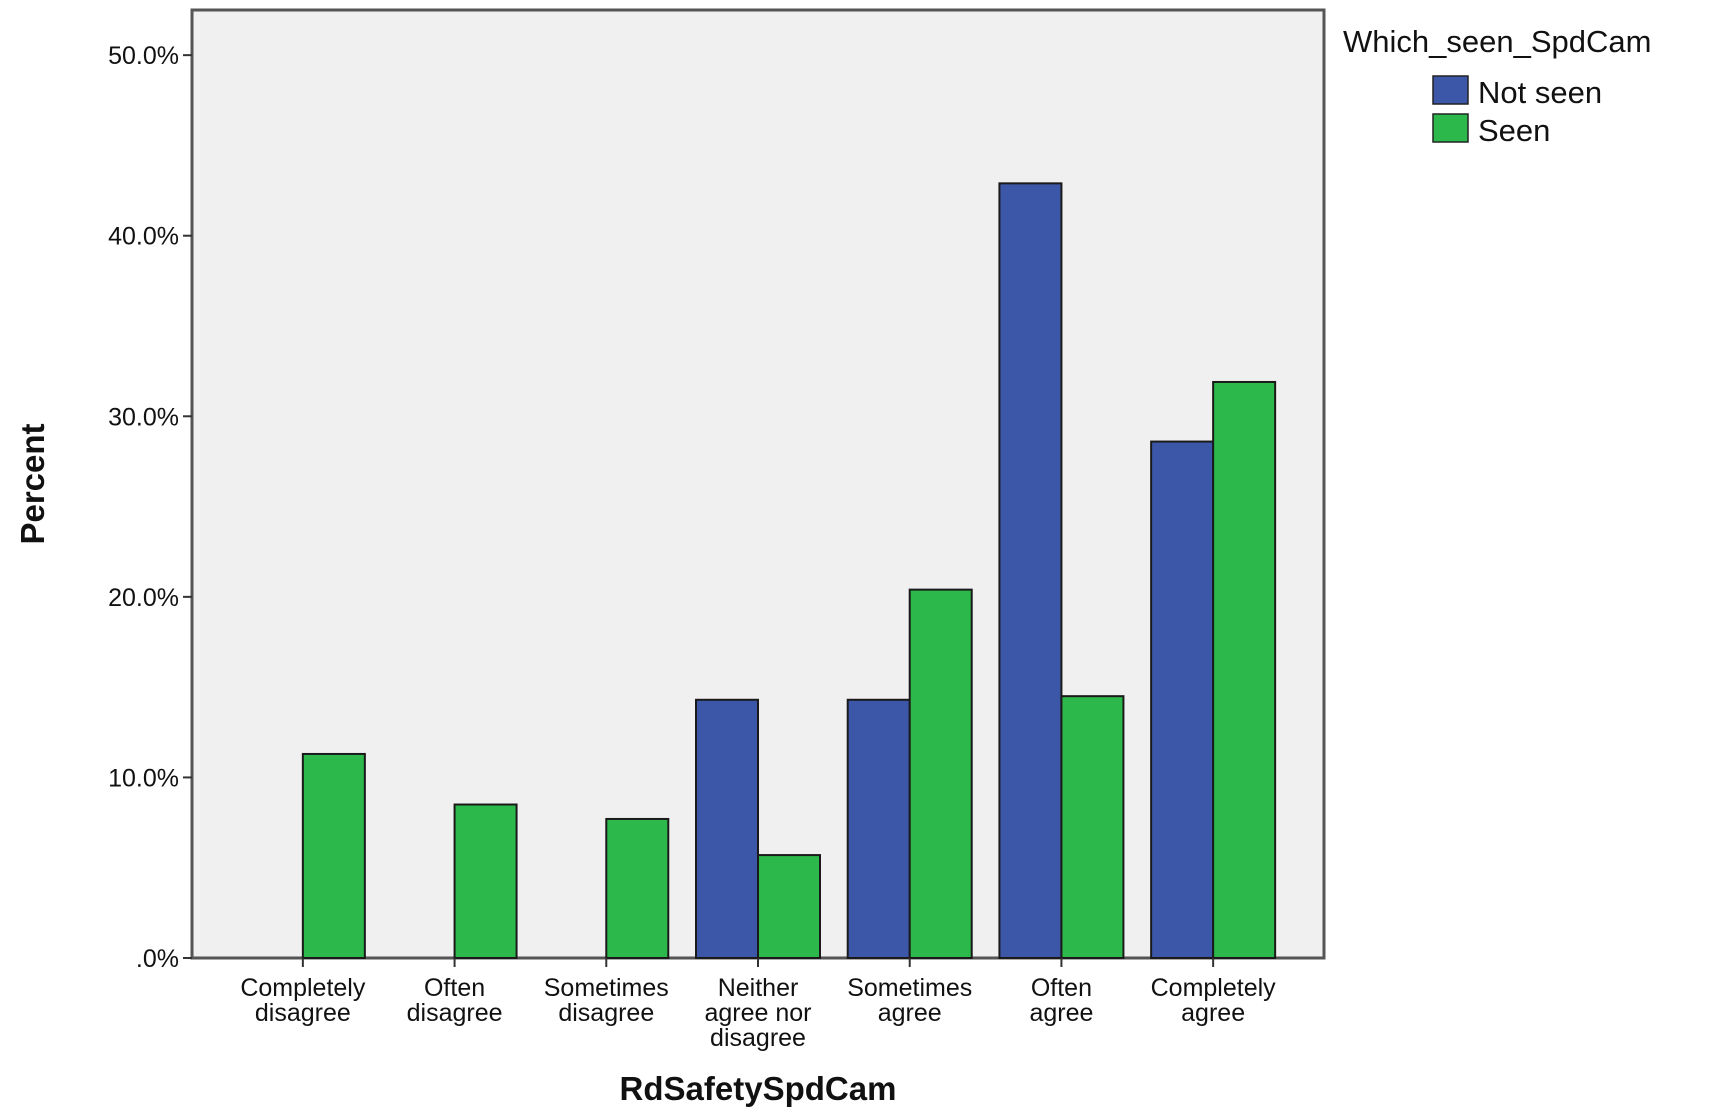 This screenshot has height=1111, width=1733. Describe the element at coordinates (757, 1013) in the screenshot. I see `x-tick-label: agree nor` at that location.